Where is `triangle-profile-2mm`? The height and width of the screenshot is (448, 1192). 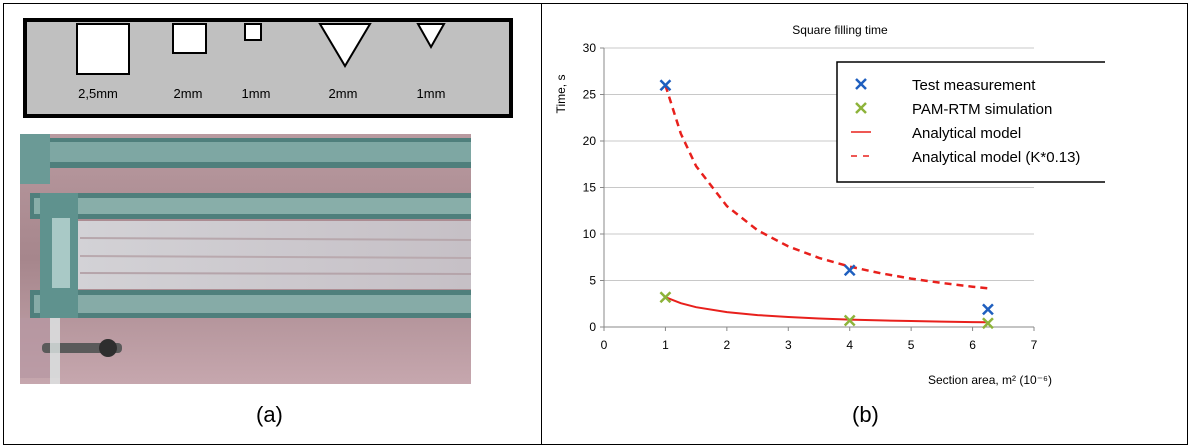
triangle-profile-2mm is located at coordinates (345, 45).